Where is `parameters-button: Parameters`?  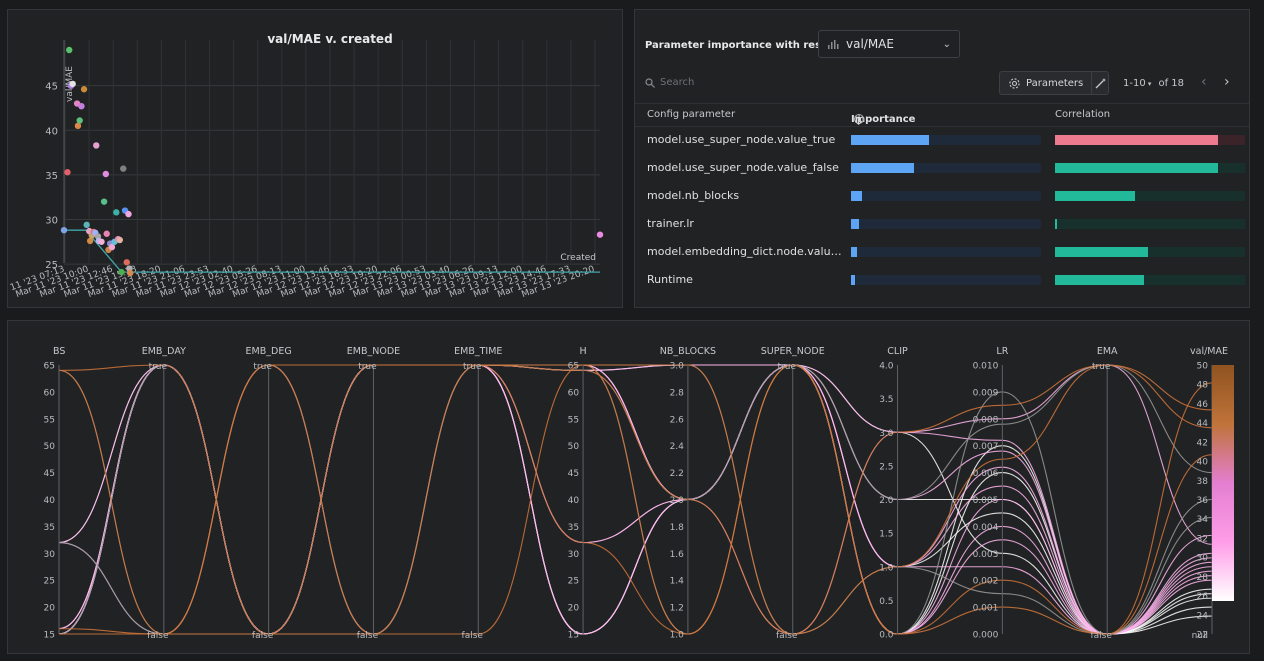 parameters-button: Parameters is located at coordinates (1054, 83).